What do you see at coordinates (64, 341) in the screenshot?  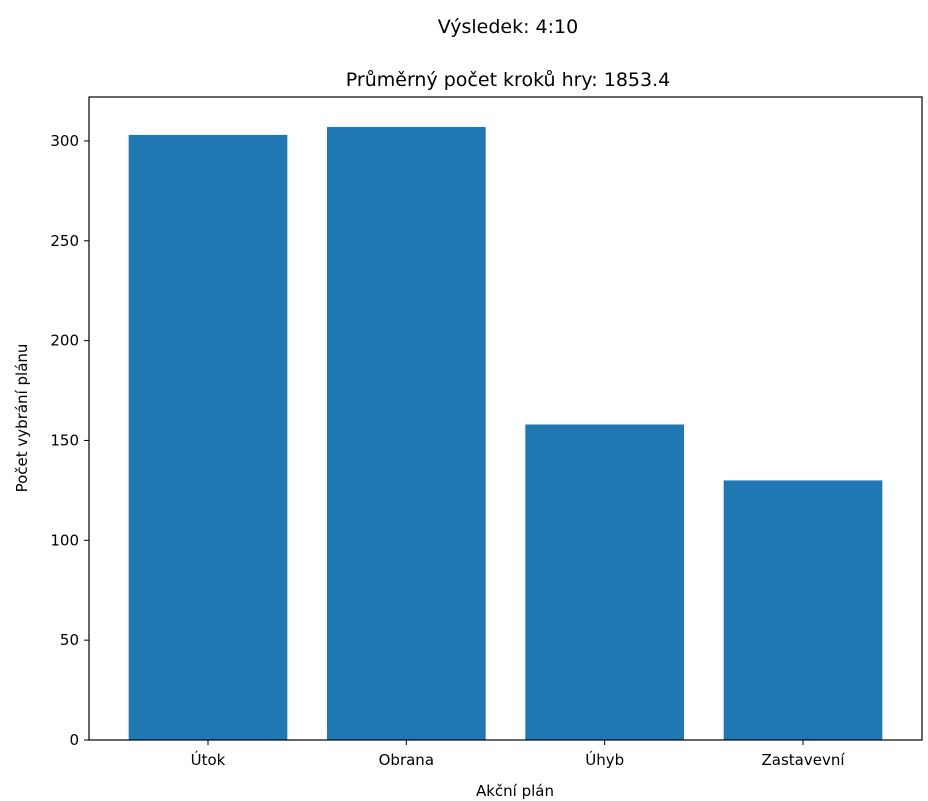 I see `y-tick-label: 200` at bounding box center [64, 341].